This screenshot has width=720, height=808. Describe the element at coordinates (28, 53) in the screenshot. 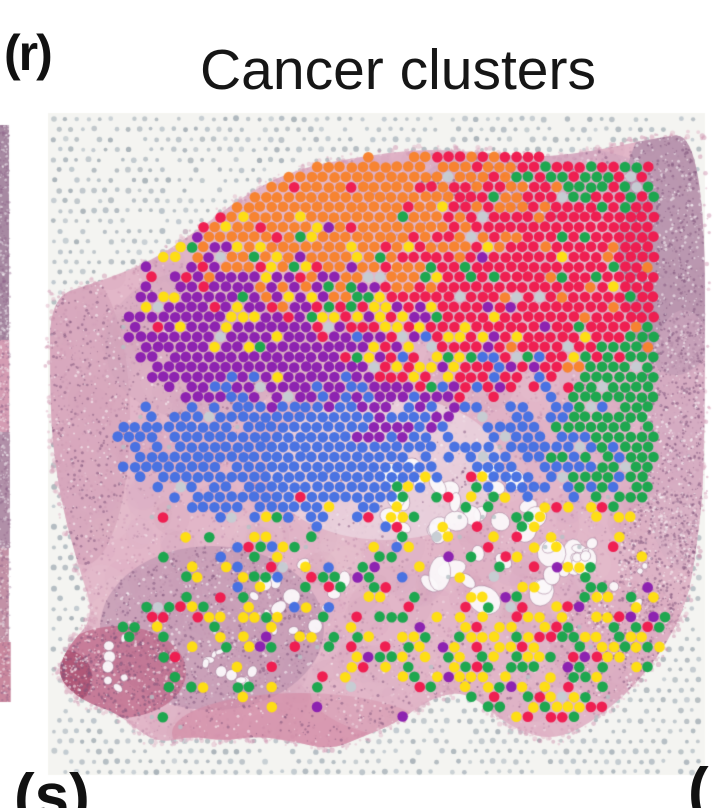

I see `panel-label: (r)` at that location.